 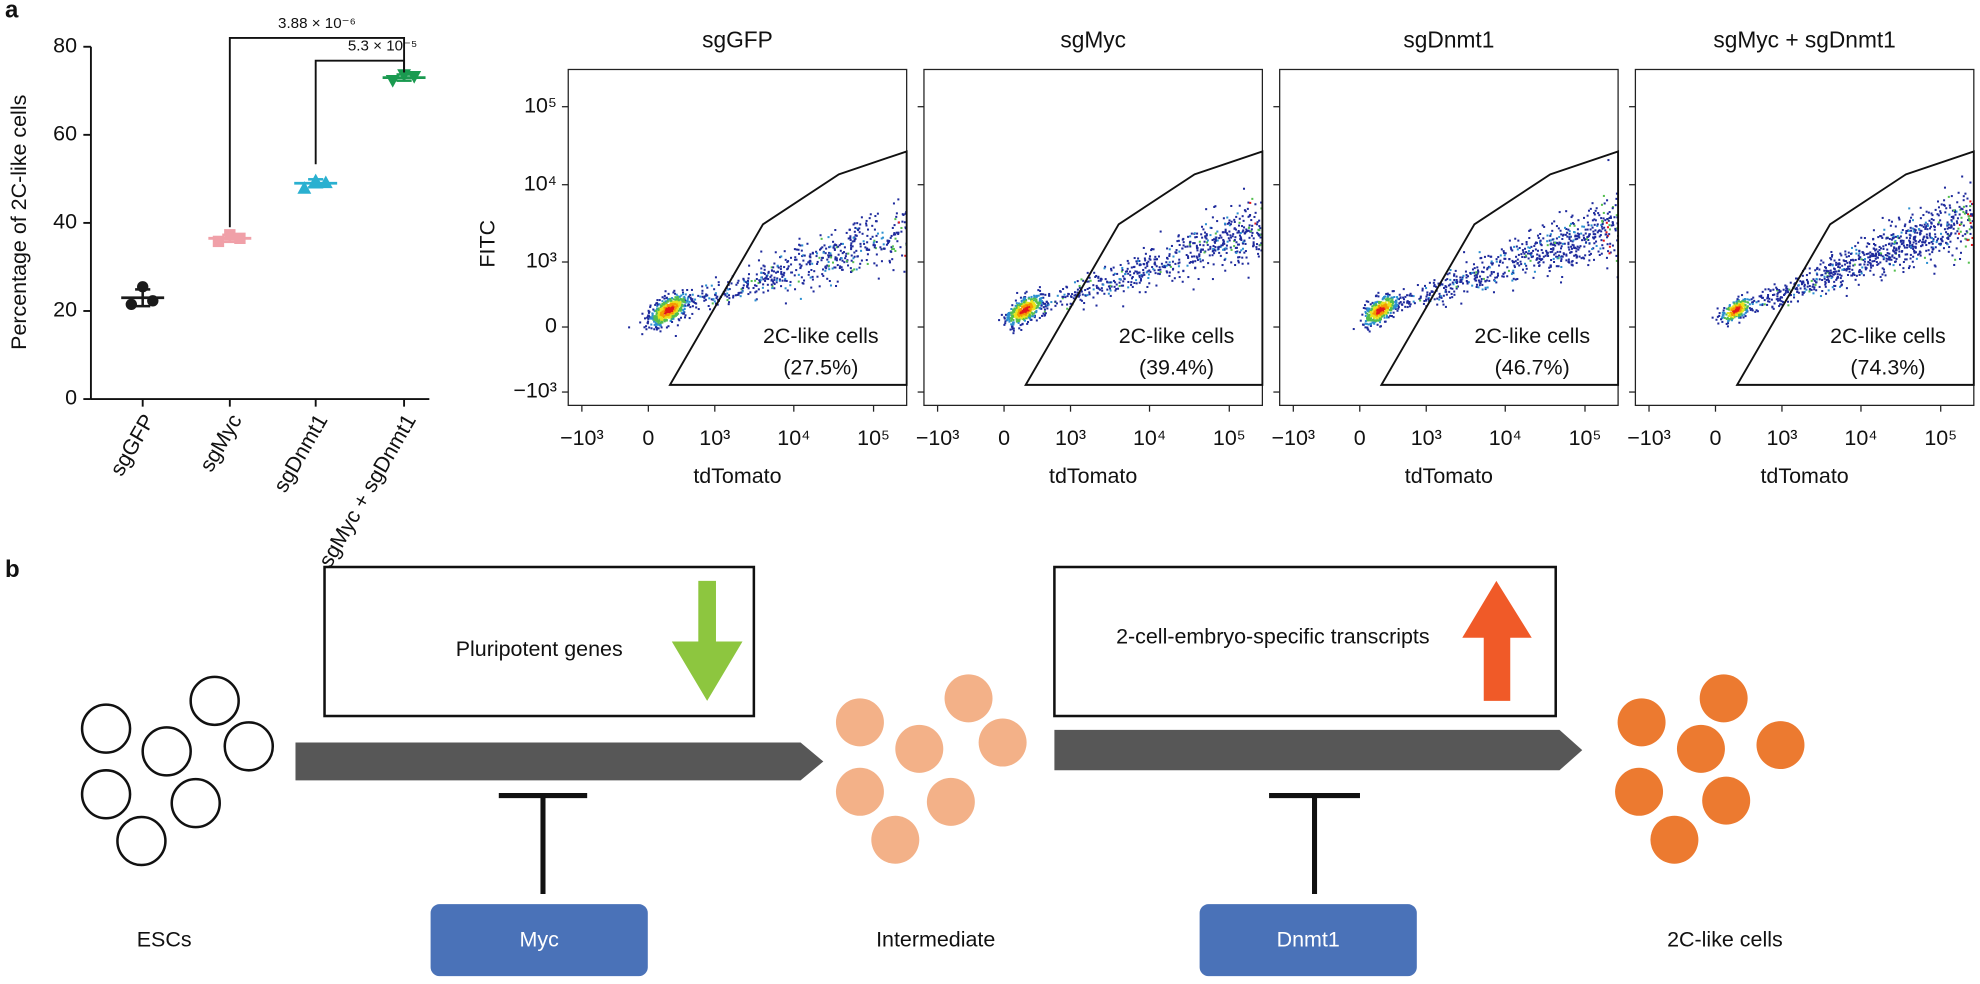 I want to click on x-tick-label: 10⁴, so click(x=1149, y=438).